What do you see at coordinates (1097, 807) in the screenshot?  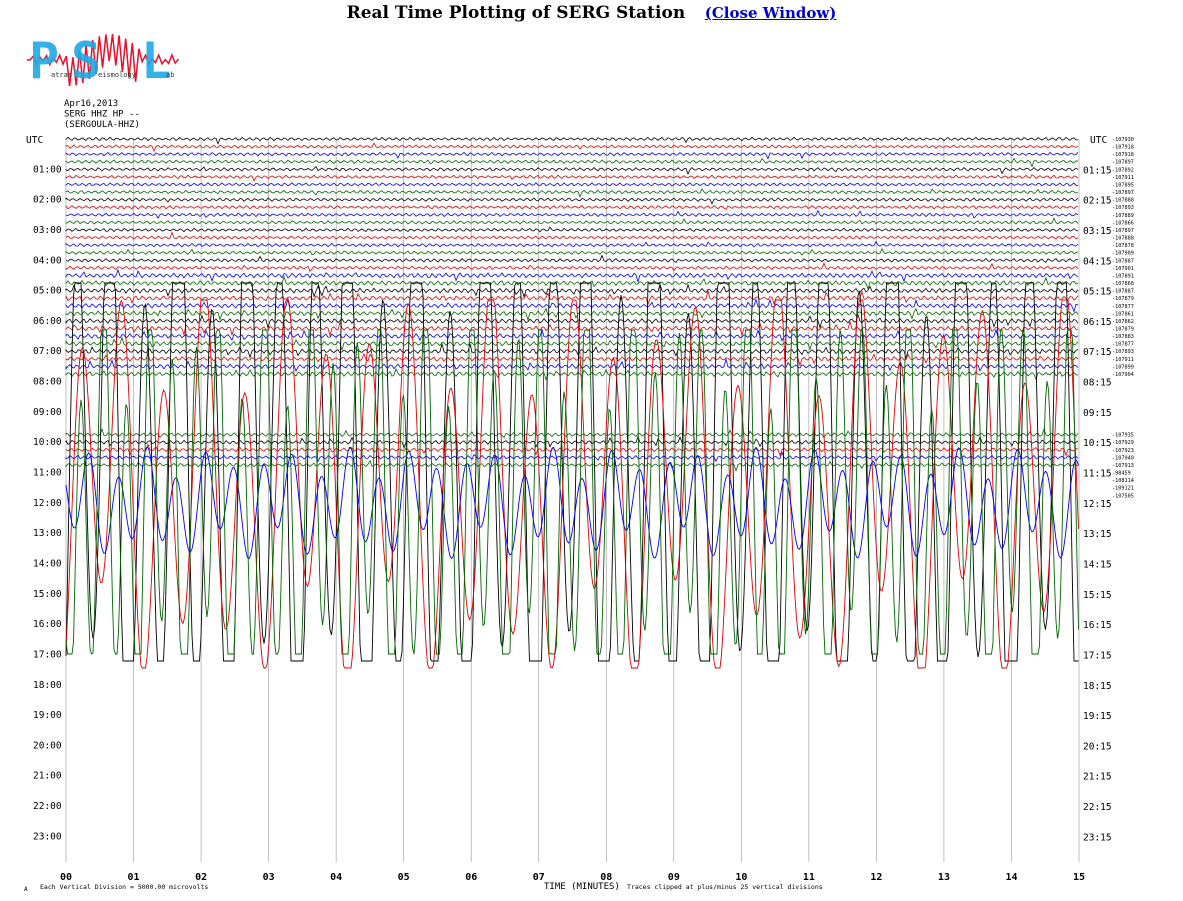 I see `hour-label-right: 22:15` at bounding box center [1097, 807].